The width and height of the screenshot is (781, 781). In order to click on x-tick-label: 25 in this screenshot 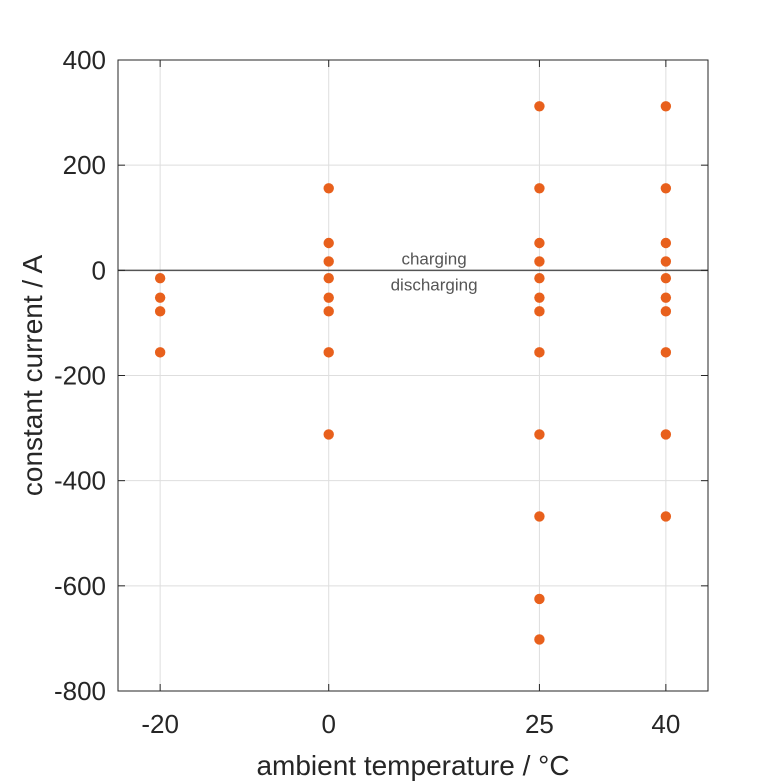, I will do `click(539, 724)`.